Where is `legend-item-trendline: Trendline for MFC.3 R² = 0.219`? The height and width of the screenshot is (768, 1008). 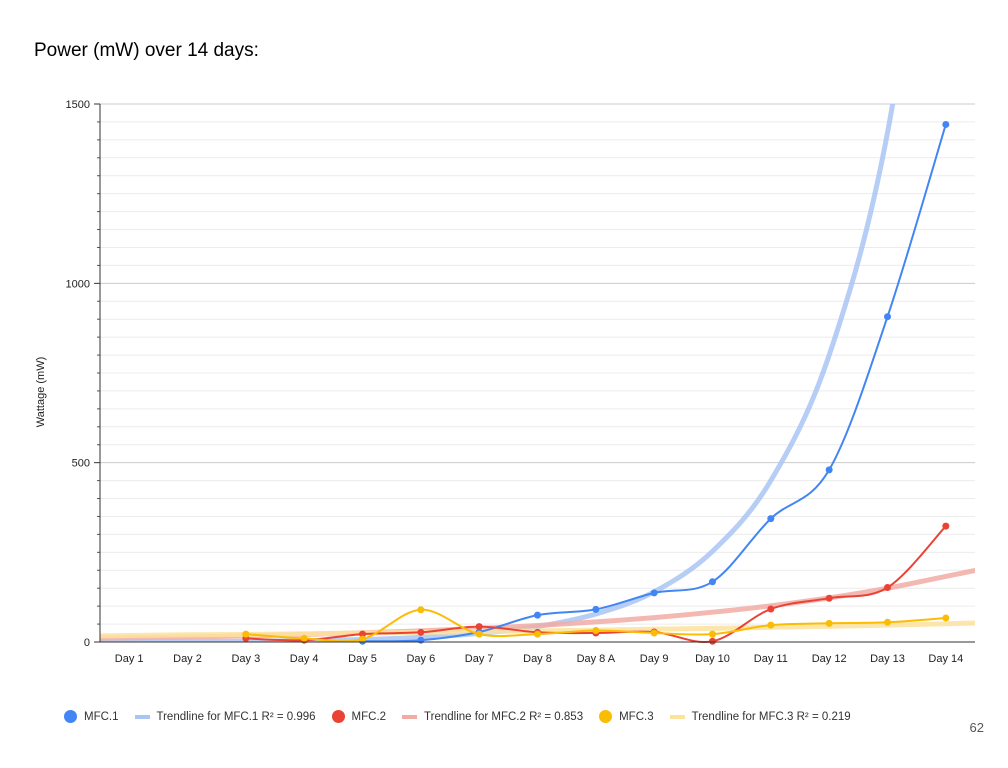 legend-item-trendline: Trendline for MFC.3 R² = 0.219 is located at coordinates (760, 716).